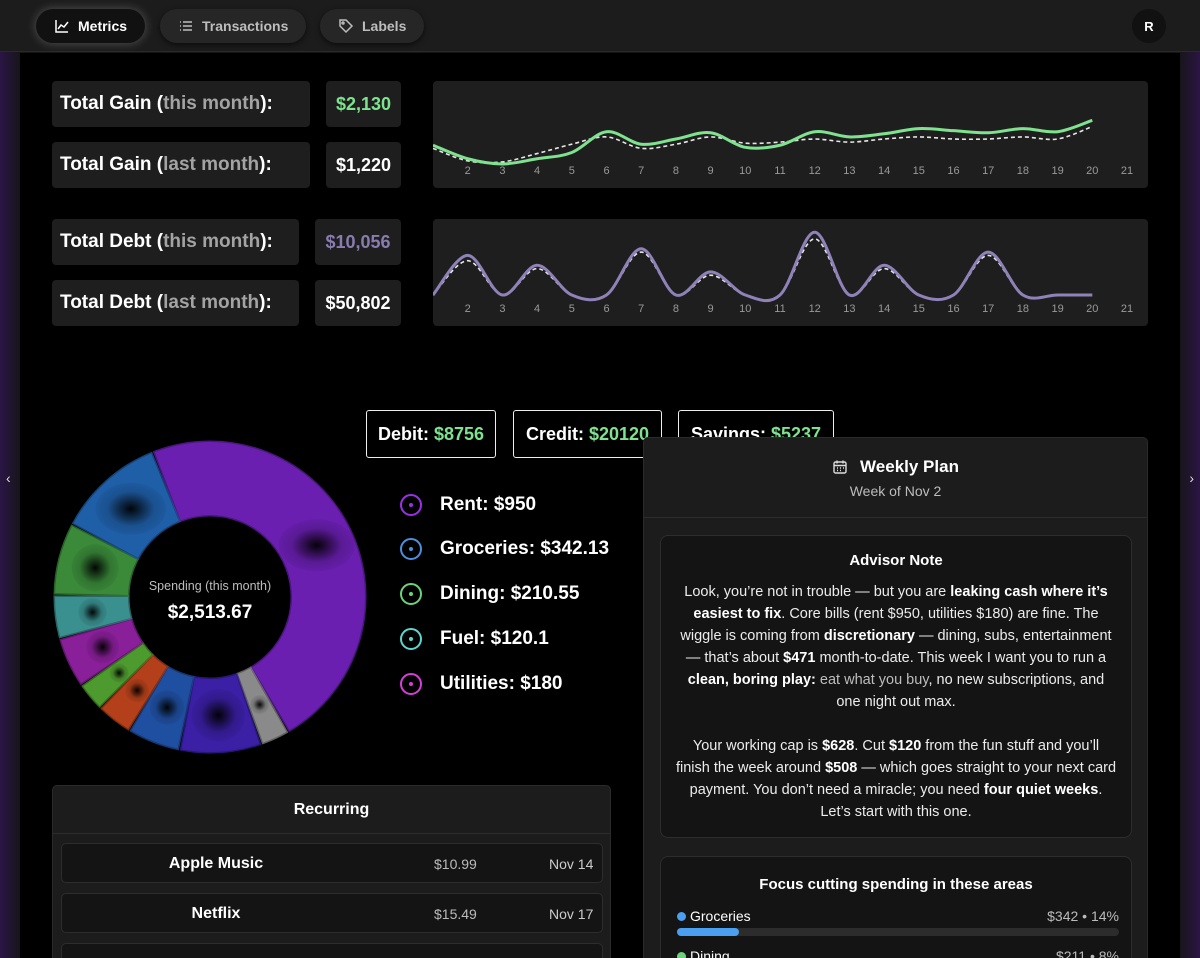  I want to click on total-debt-last-label: Total Debt (last month):, so click(175, 303).